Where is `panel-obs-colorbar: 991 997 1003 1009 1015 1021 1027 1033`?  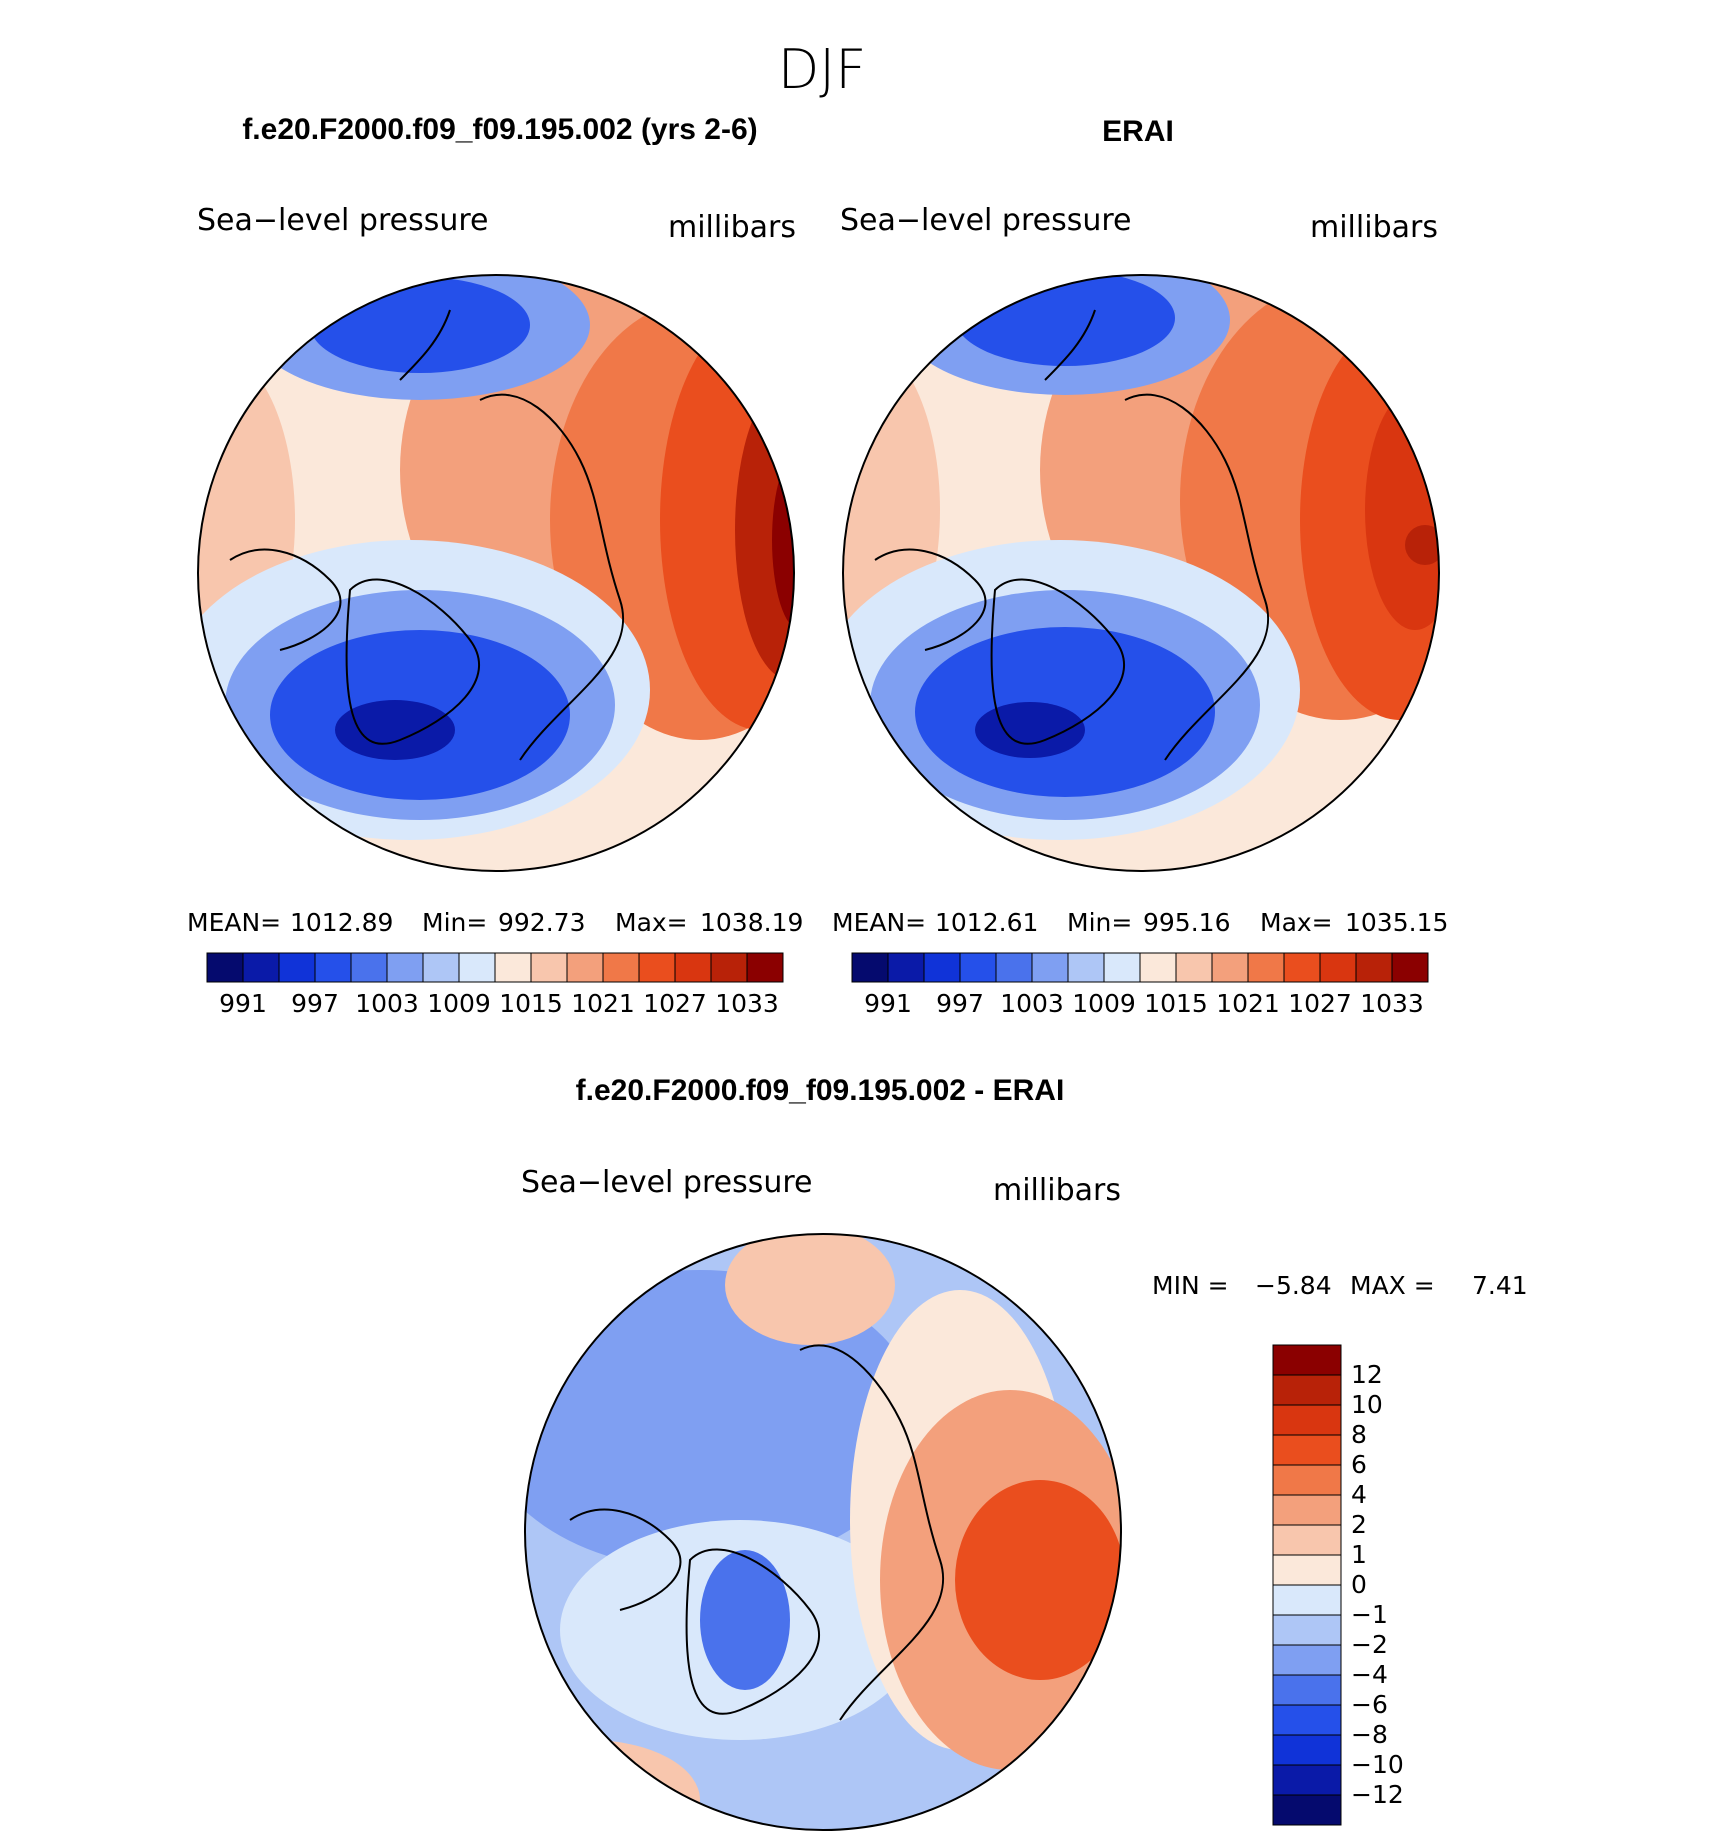 panel-obs-colorbar: 991 997 1003 1009 1015 1021 1027 1033 is located at coordinates (1140, 985).